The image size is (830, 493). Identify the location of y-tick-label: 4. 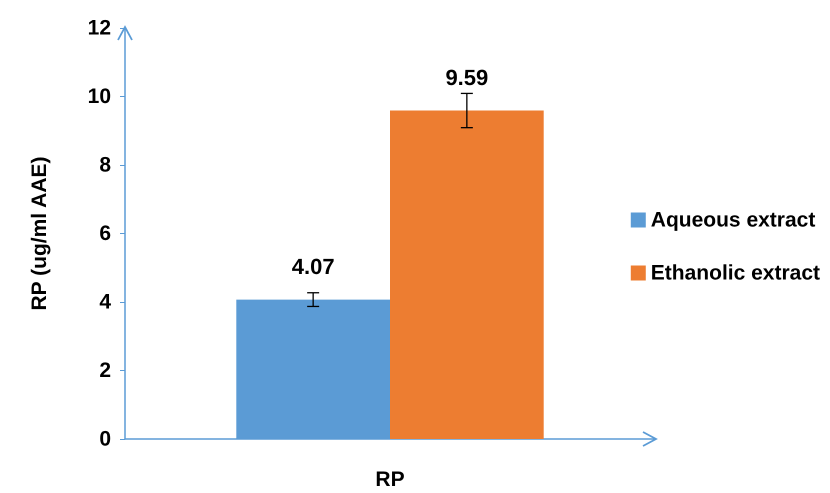
(105, 302).